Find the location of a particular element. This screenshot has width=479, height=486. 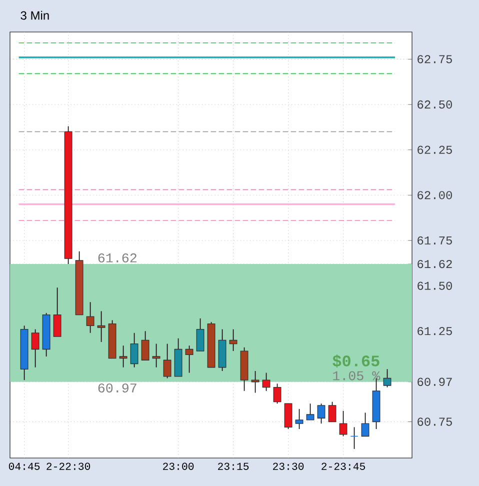

x-tick-label: 23:00 is located at coordinates (178, 466).